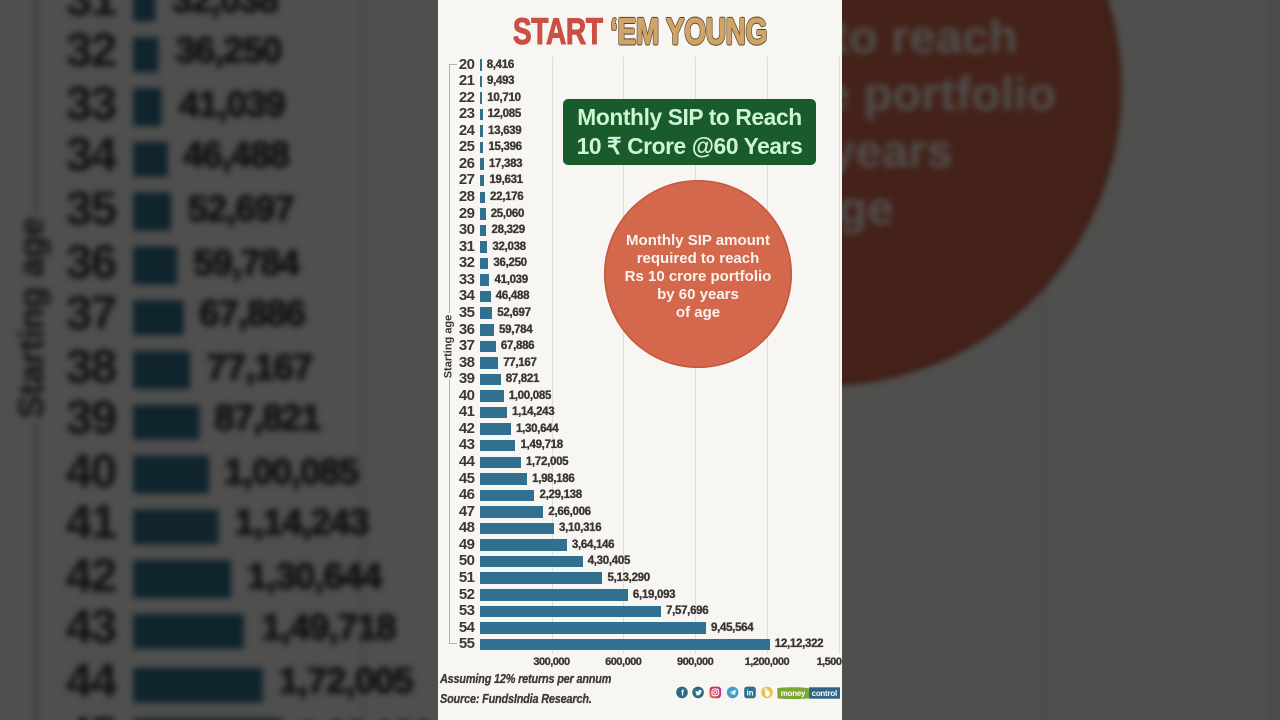  What do you see at coordinates (682, 693) in the screenshot?
I see `svg-text: f` at bounding box center [682, 693].